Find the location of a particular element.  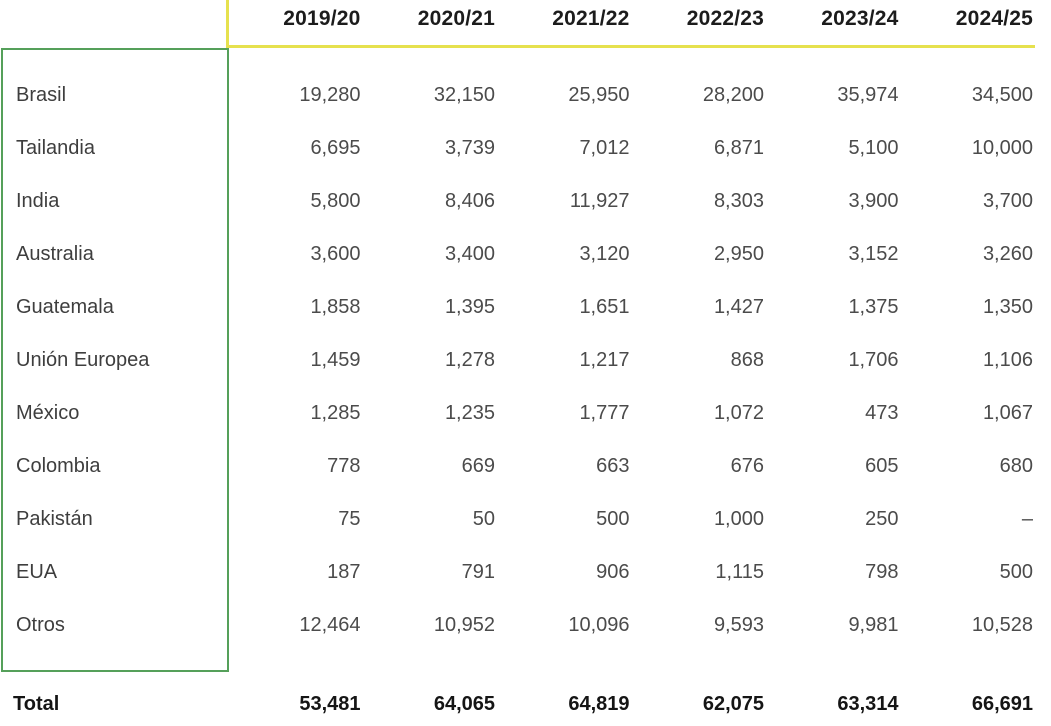

table-cell: 1,217 is located at coordinates (604, 360).